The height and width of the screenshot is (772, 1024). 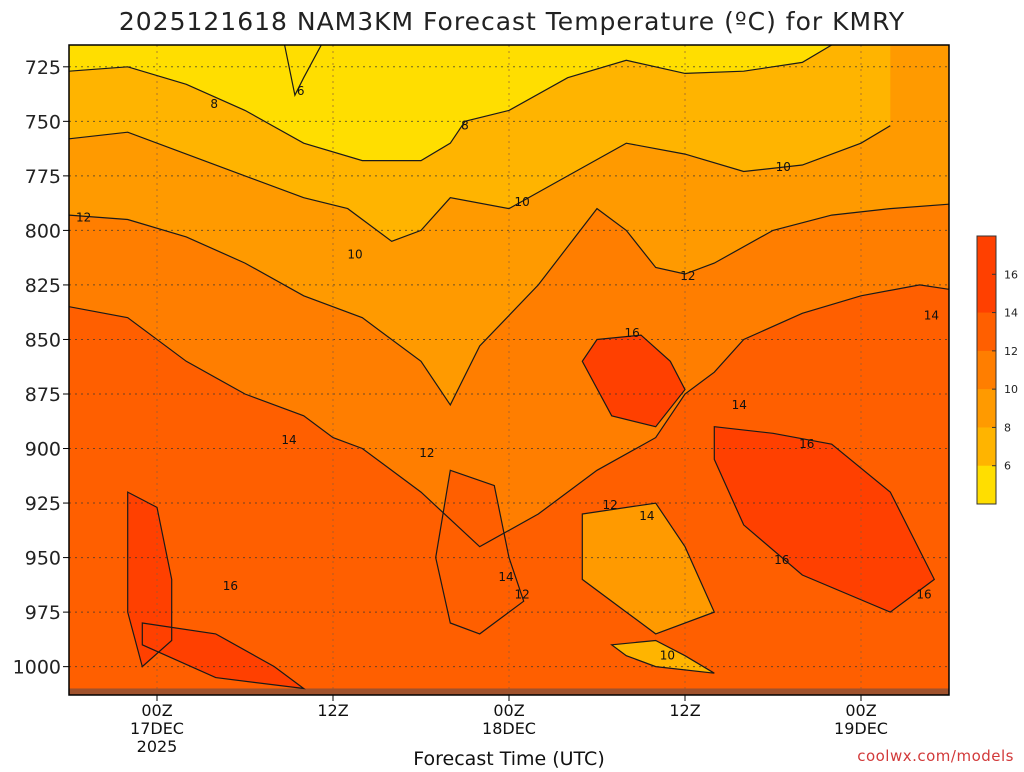 I want to click on contour-label-1: 8, so click(x=214, y=104).